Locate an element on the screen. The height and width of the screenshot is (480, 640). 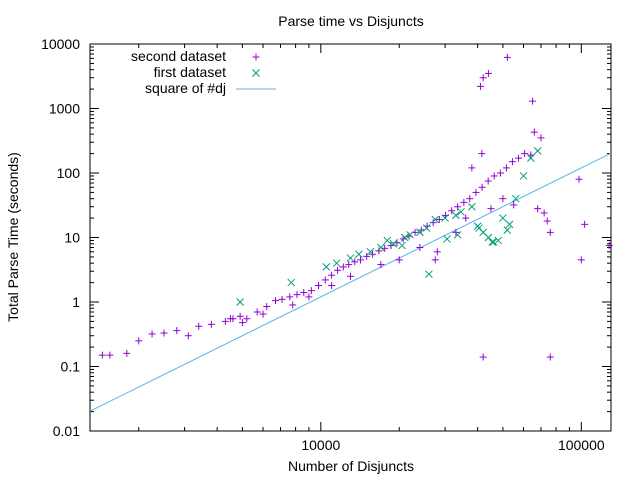
y-tick-label: 10000 is located at coordinates (60, 44).